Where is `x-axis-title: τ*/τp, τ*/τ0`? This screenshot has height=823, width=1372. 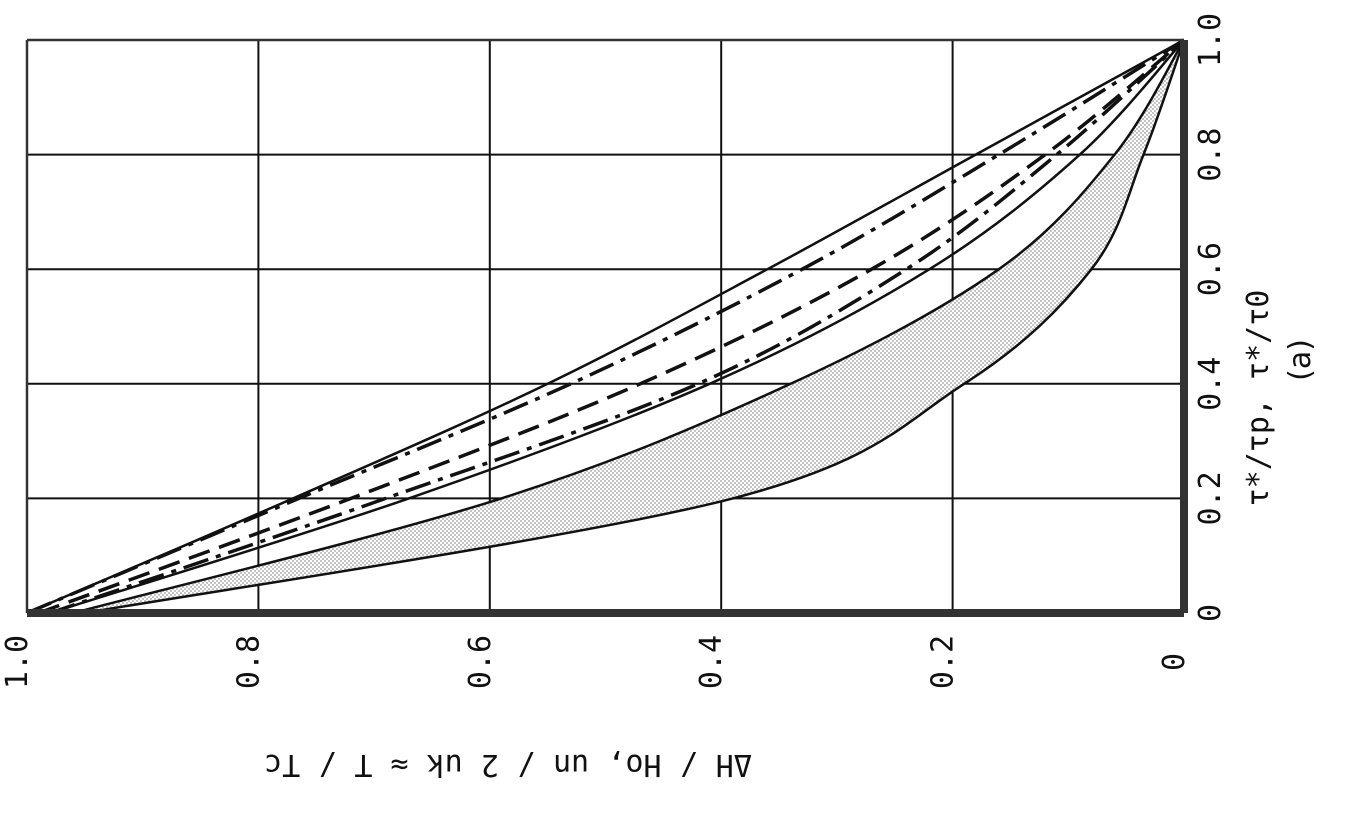 x-axis-title: τ*/τp, τ*/τ0 is located at coordinates (1258, 398).